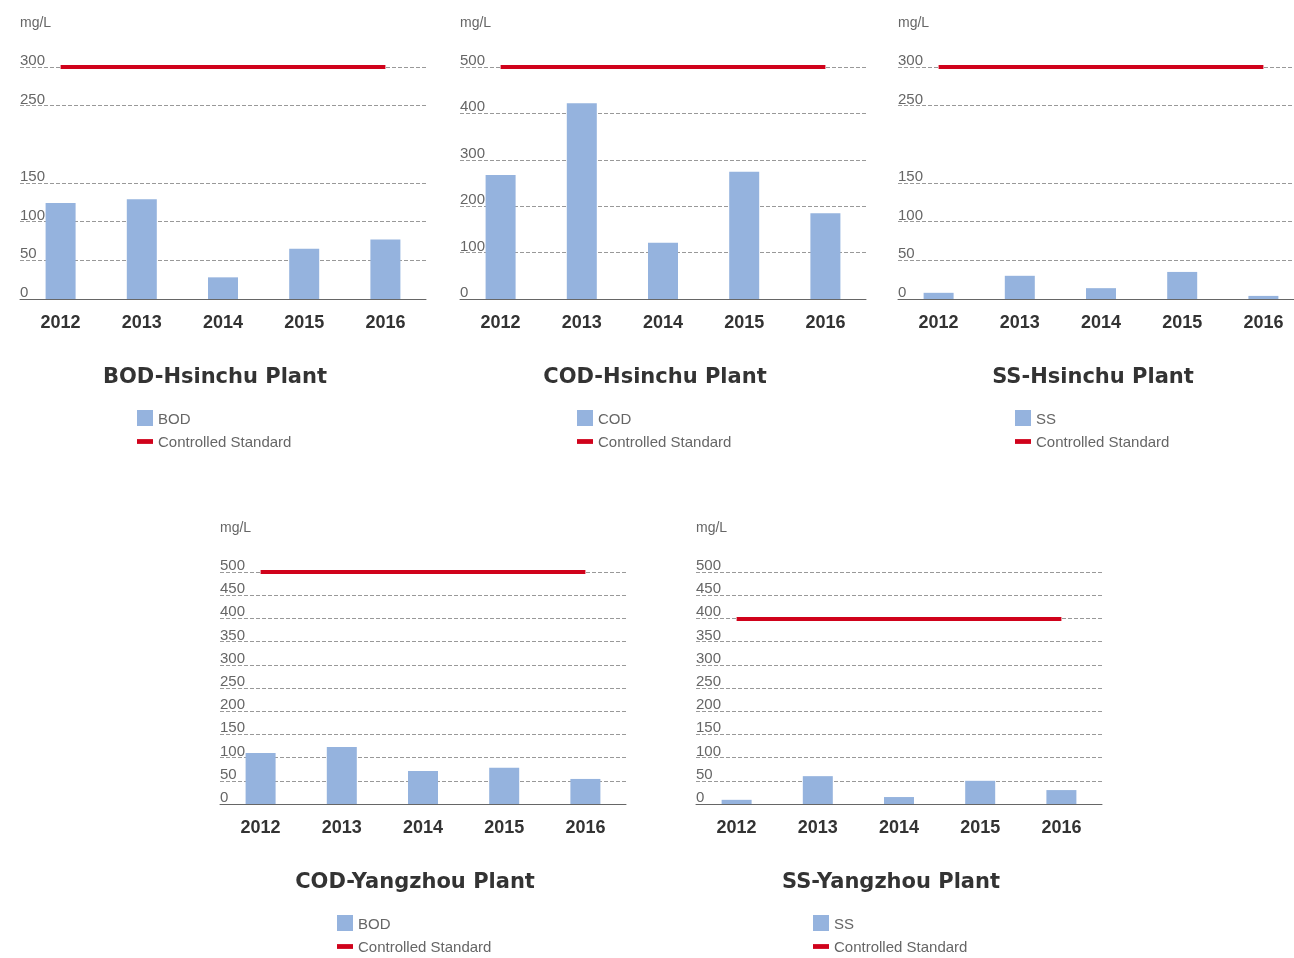 This screenshot has height=958, width=1294. What do you see at coordinates (215, 375) in the screenshot?
I see `text: BOD-Hsinchu Plant` at bounding box center [215, 375].